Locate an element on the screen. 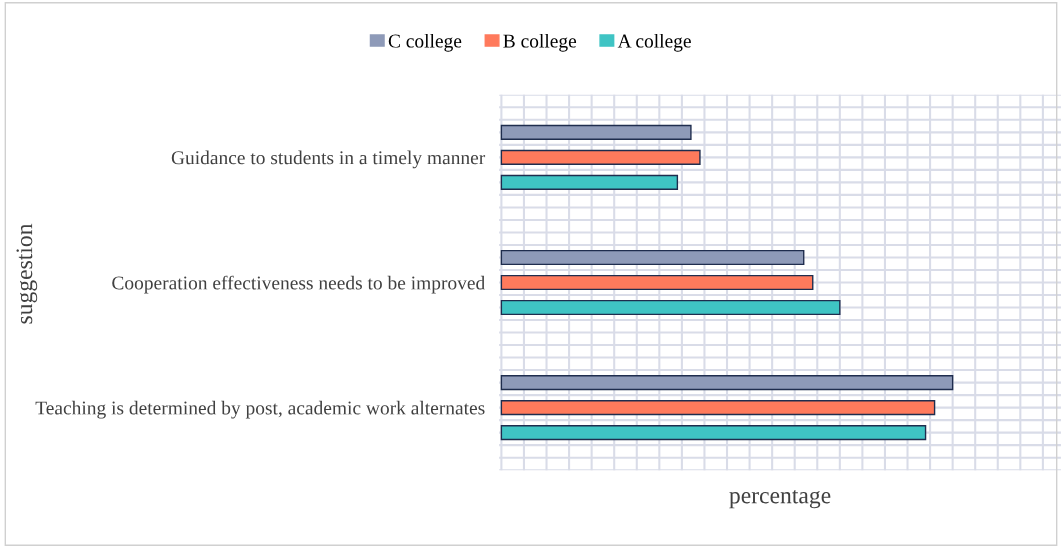 The image size is (1062, 548). legend-label: B college is located at coordinates (540, 42).